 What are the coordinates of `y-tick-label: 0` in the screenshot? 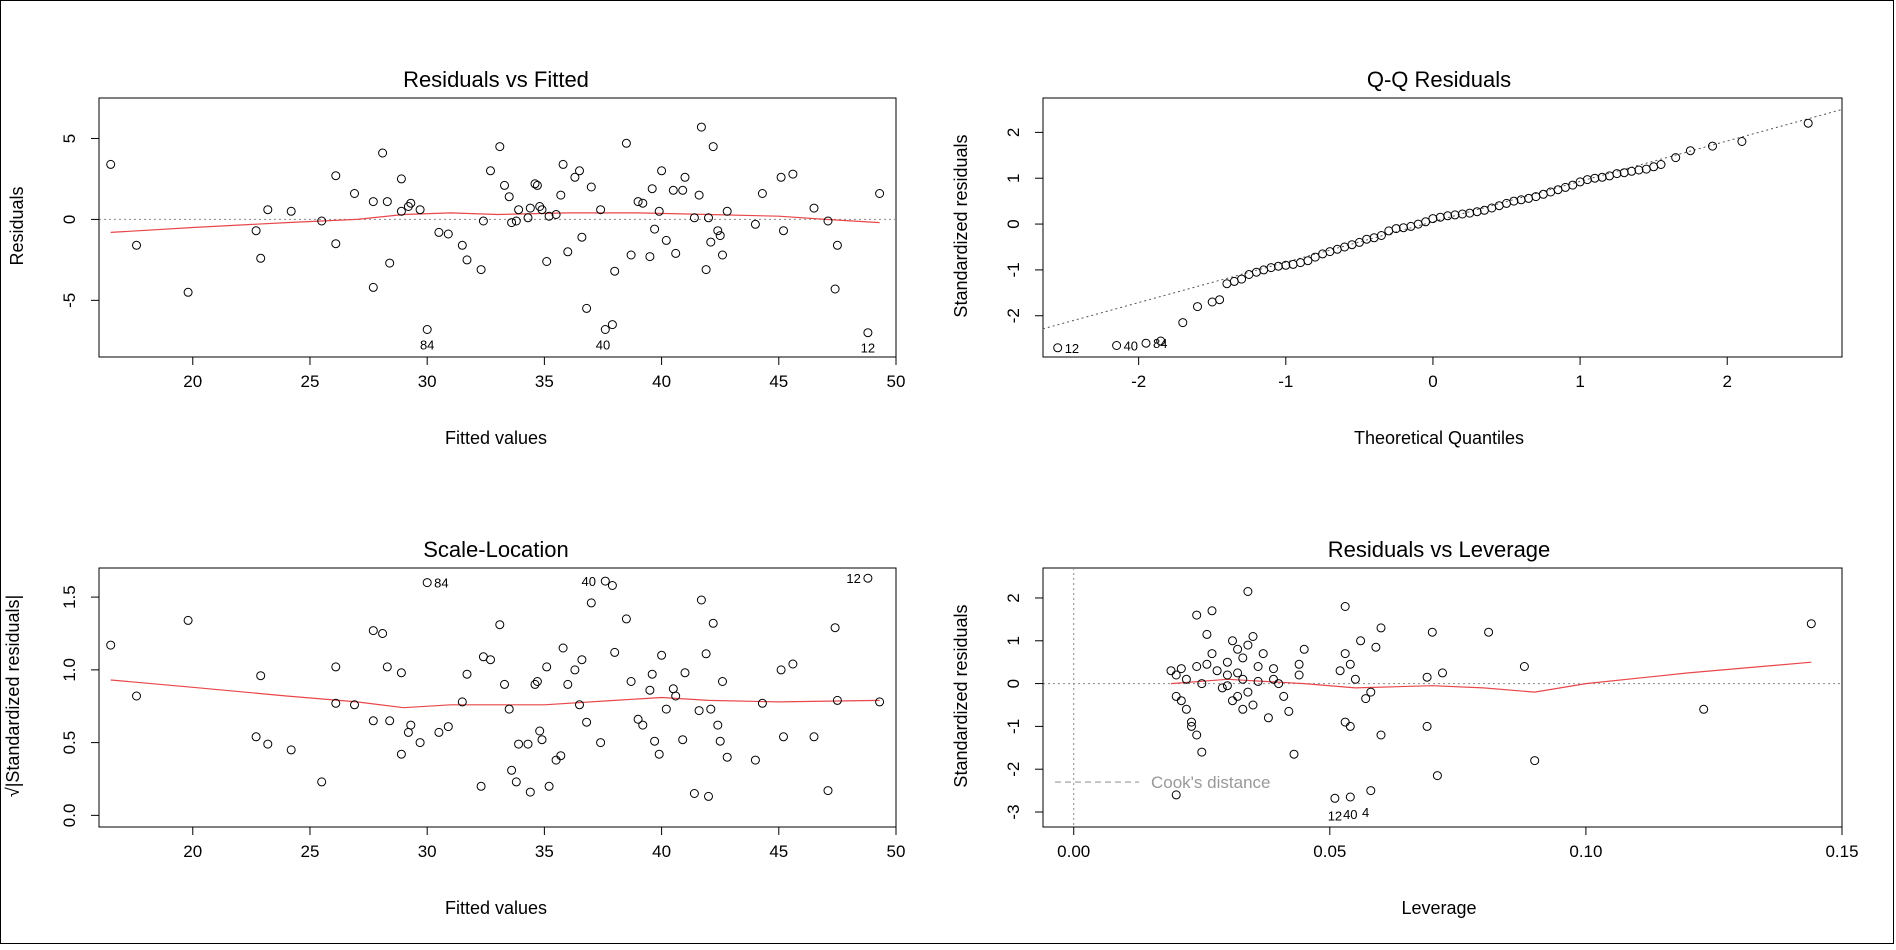 It's located at (69, 219).